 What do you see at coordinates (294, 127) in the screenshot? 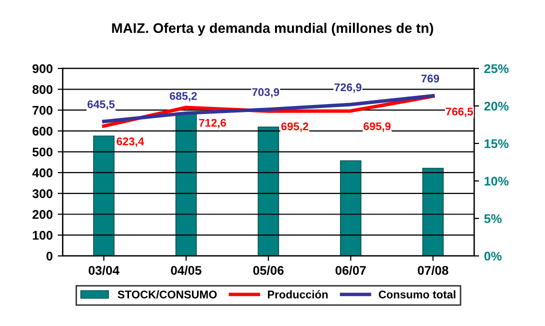
I see `data-label: 695,2` at bounding box center [294, 127].